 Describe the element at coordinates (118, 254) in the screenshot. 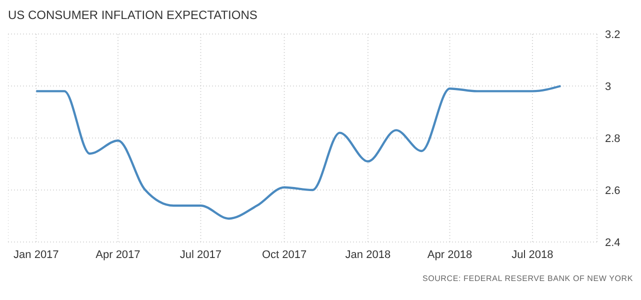

I see `x-tick-label: Apr 2017` at that location.